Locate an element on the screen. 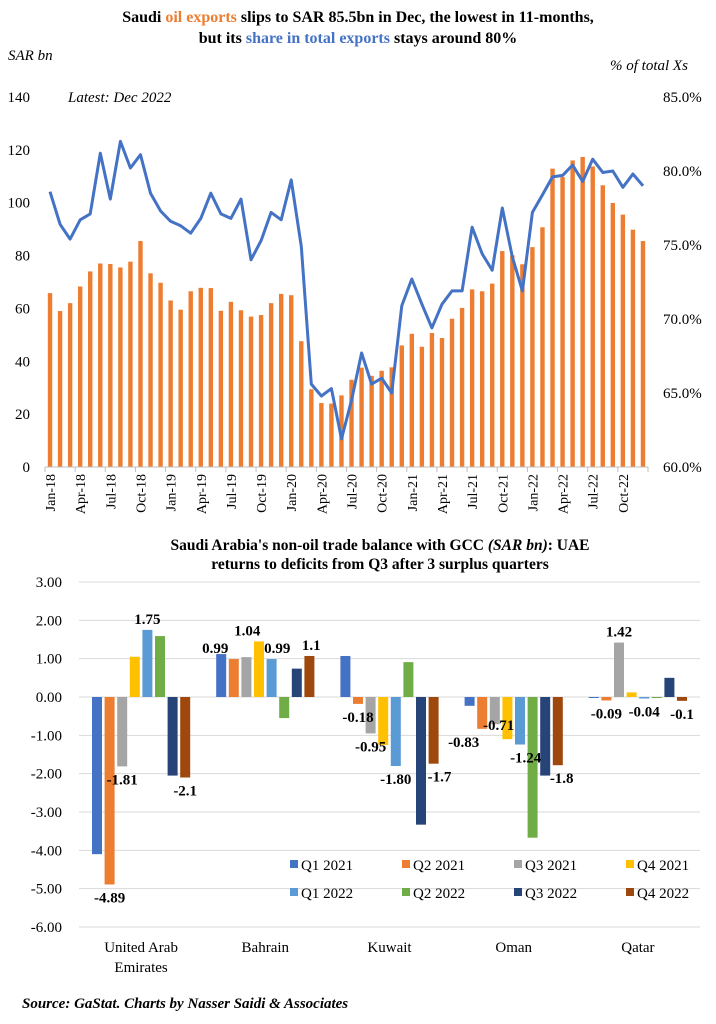 The height and width of the screenshot is (1024, 716). x-tick-label: Jan-18 is located at coordinates (51, 492).